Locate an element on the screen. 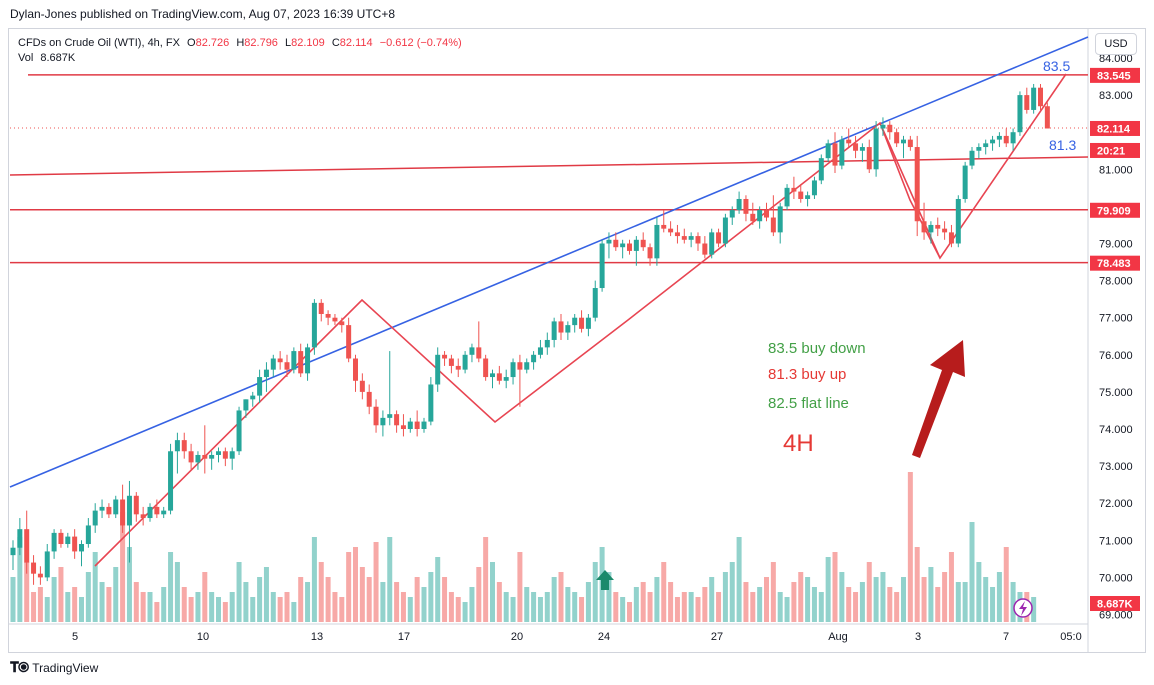 This screenshot has width=1154, height=685. volume-label: Vol is located at coordinates (26, 58).